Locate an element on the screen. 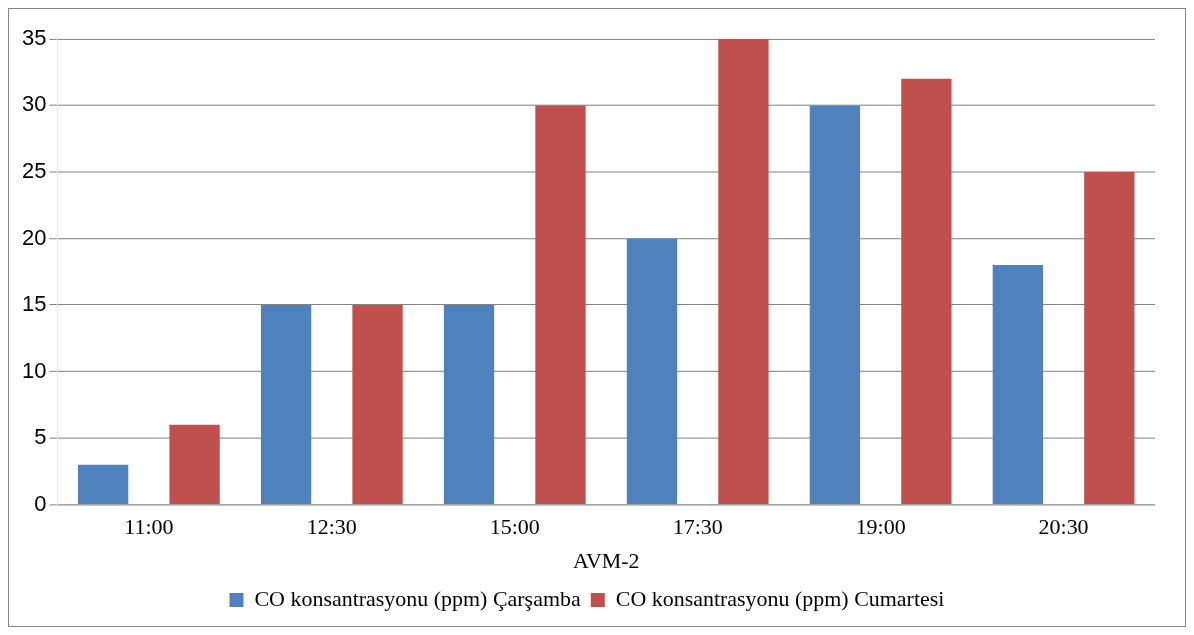  legend-label: CO konsantrasyonu (ppm) Cumartesi is located at coordinates (780, 598).